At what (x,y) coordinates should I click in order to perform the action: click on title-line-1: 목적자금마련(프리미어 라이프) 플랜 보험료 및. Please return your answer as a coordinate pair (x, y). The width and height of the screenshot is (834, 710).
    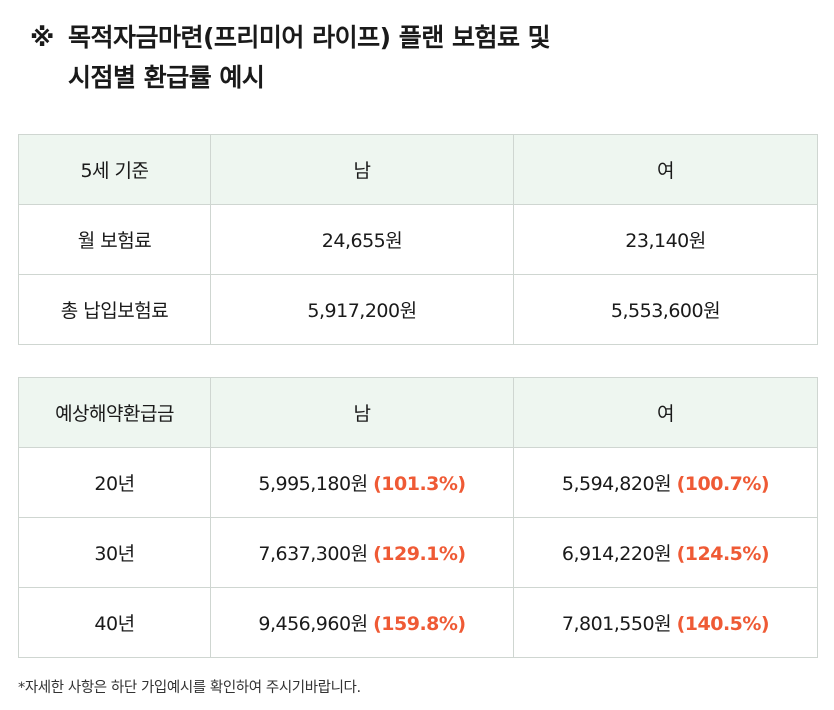
    Looking at the image, I should click on (309, 37).